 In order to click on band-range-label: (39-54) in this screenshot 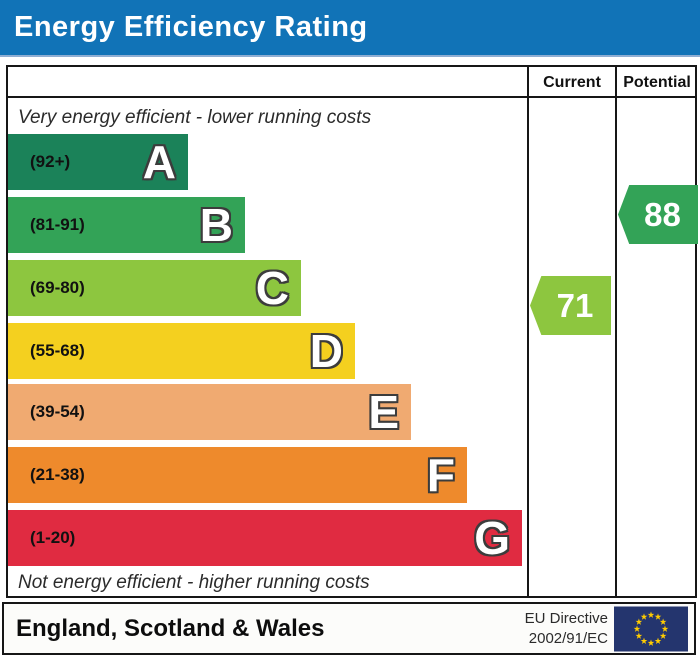, I will do `click(57, 411)`.